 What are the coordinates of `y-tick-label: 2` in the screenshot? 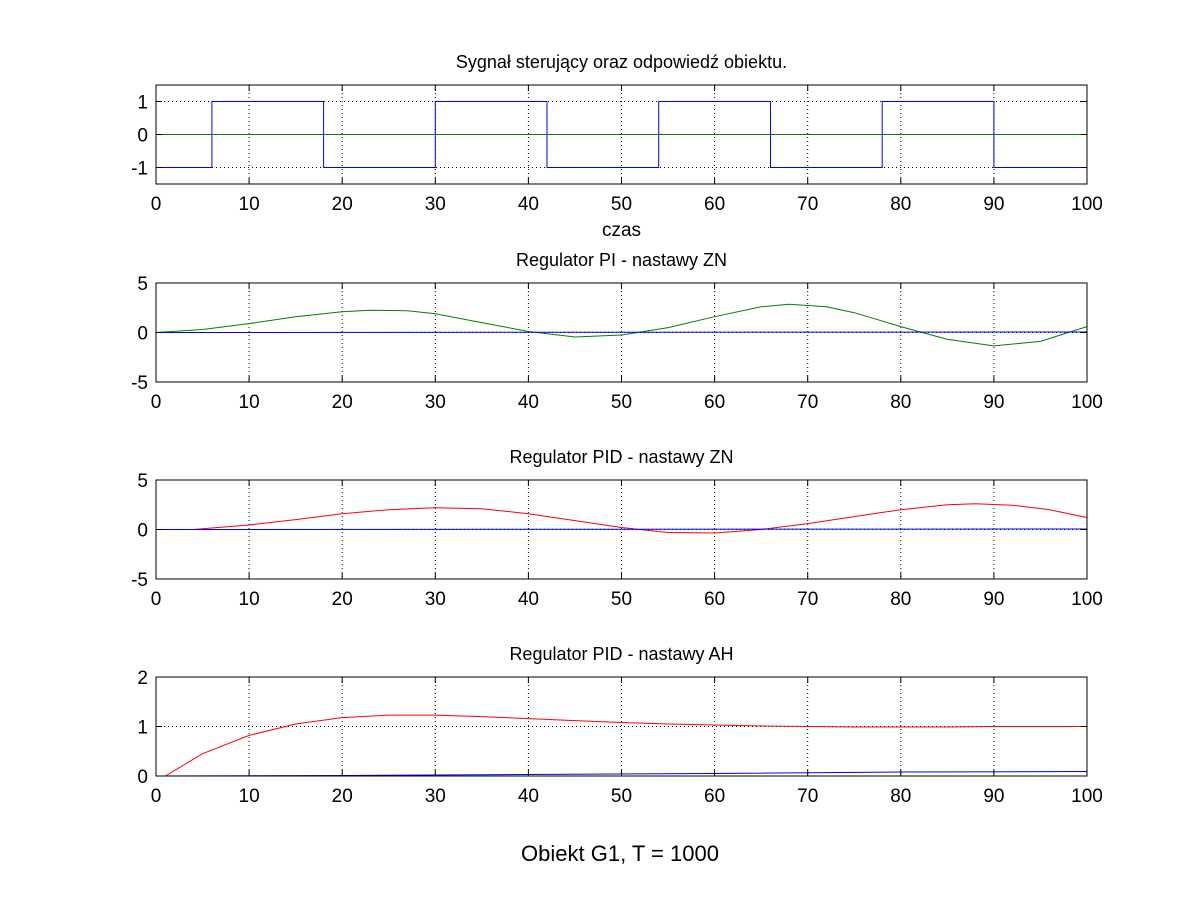 It's located at (142, 678).